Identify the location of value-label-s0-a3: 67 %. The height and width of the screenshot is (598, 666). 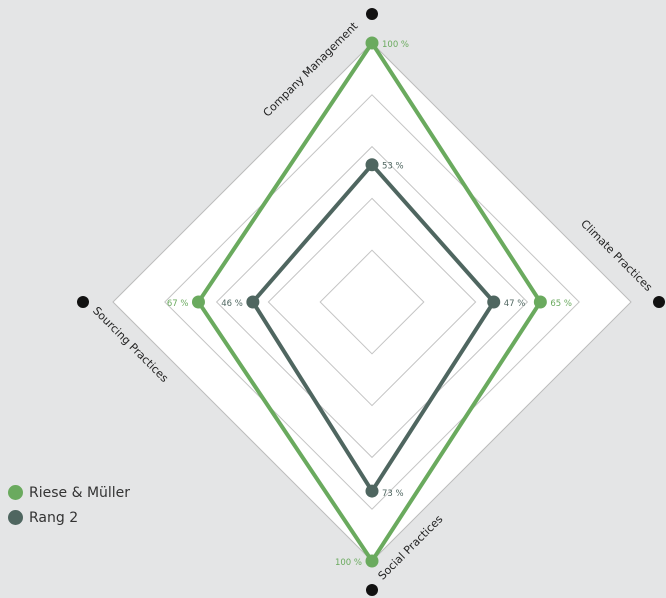
(178, 304).